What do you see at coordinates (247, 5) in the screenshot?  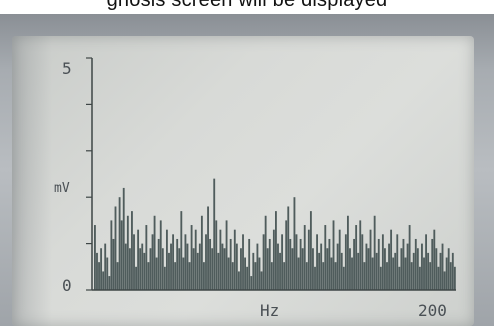 I see `caption-text: gnosis screen will be displayed` at bounding box center [247, 5].